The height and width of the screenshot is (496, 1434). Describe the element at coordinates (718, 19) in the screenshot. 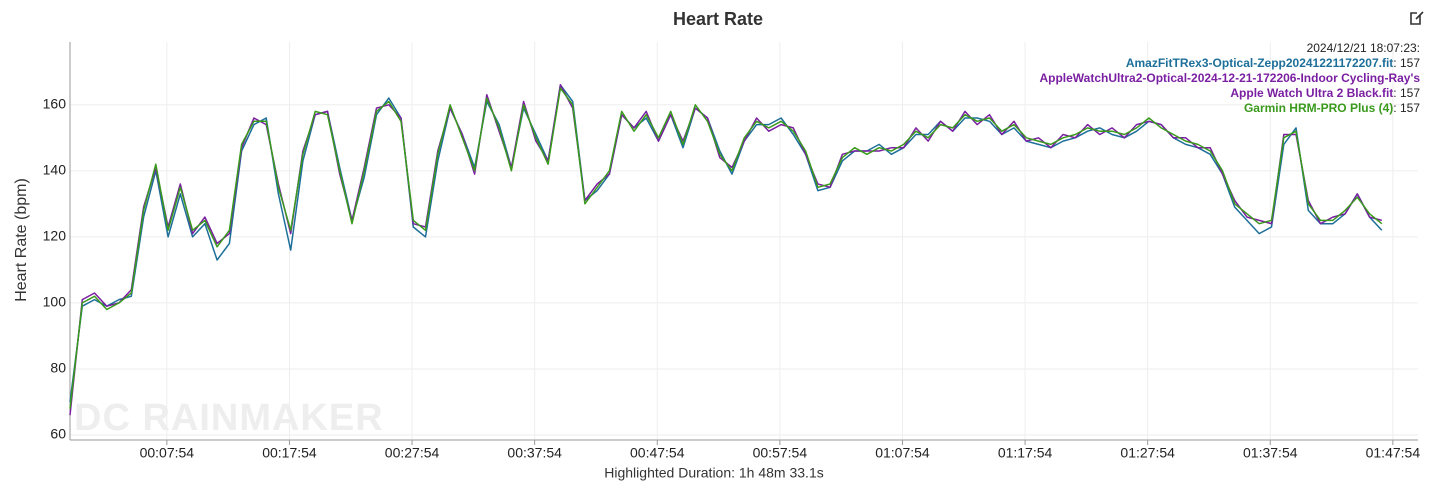

I see `chart-title: Heart Rate` at that location.